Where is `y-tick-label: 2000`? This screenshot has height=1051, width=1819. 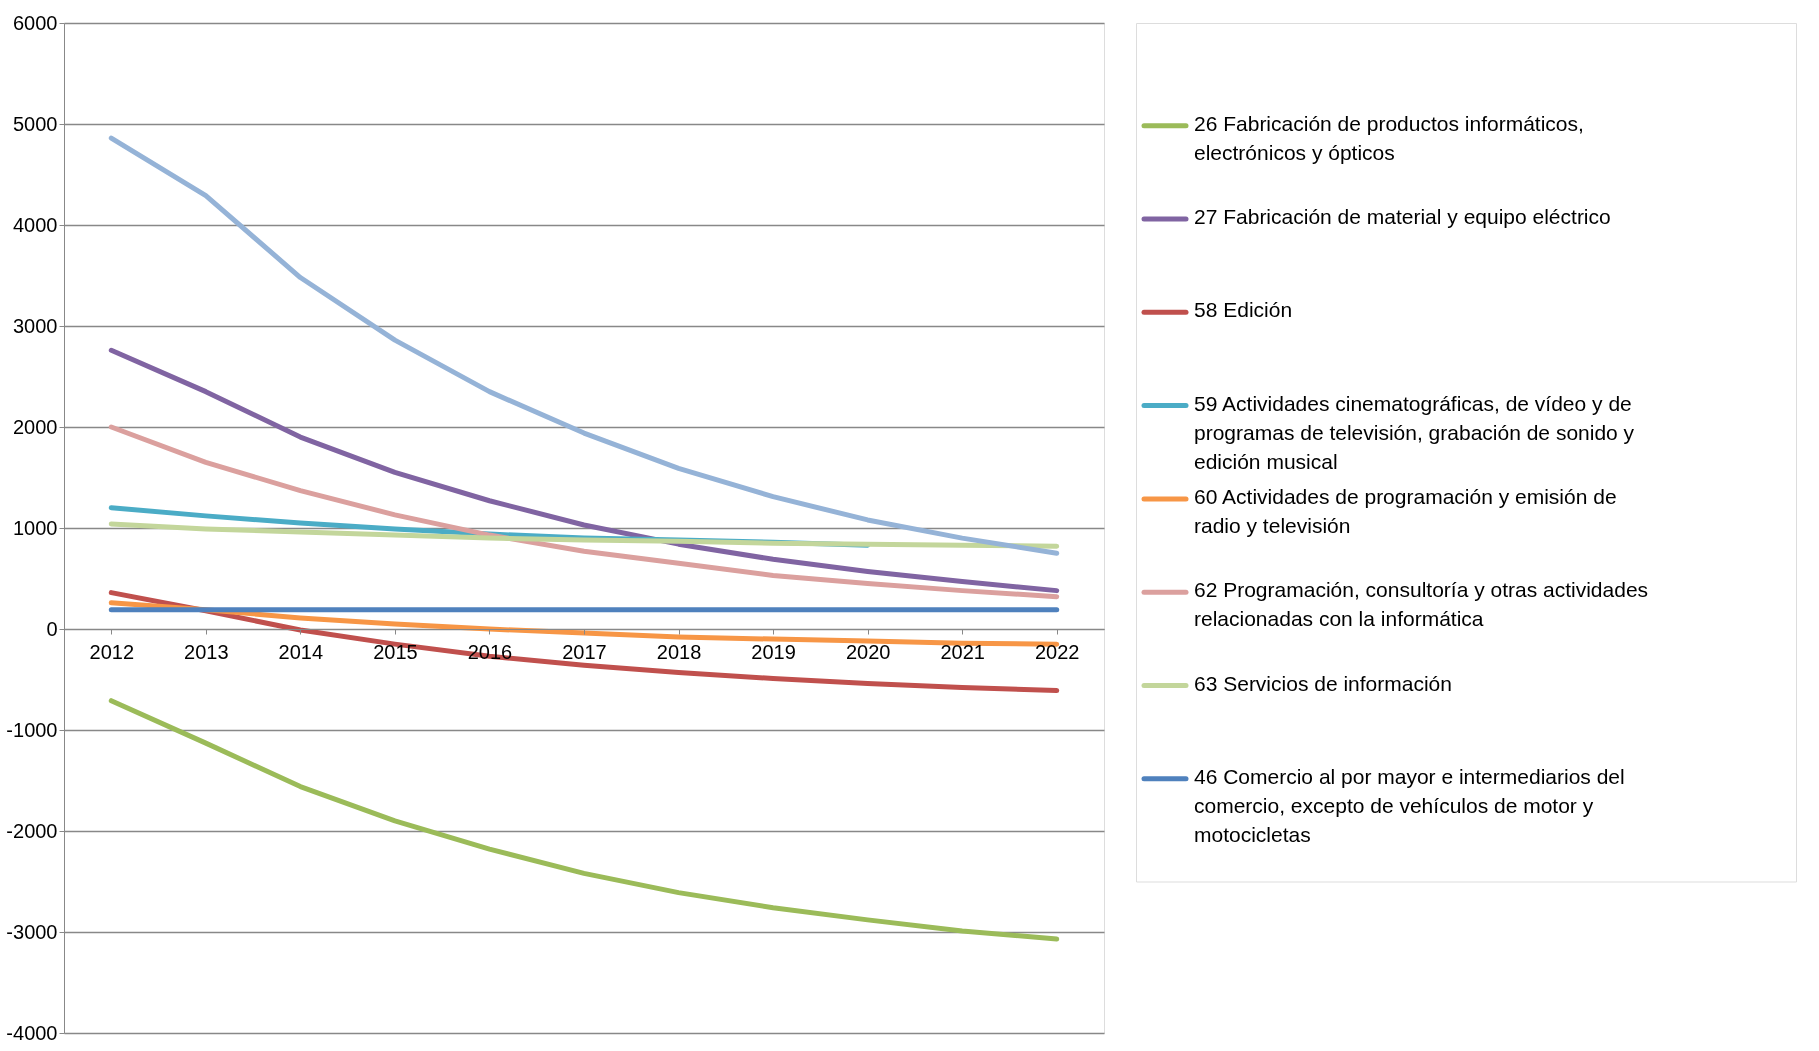
y-tick-label: 2000 is located at coordinates (35, 426).